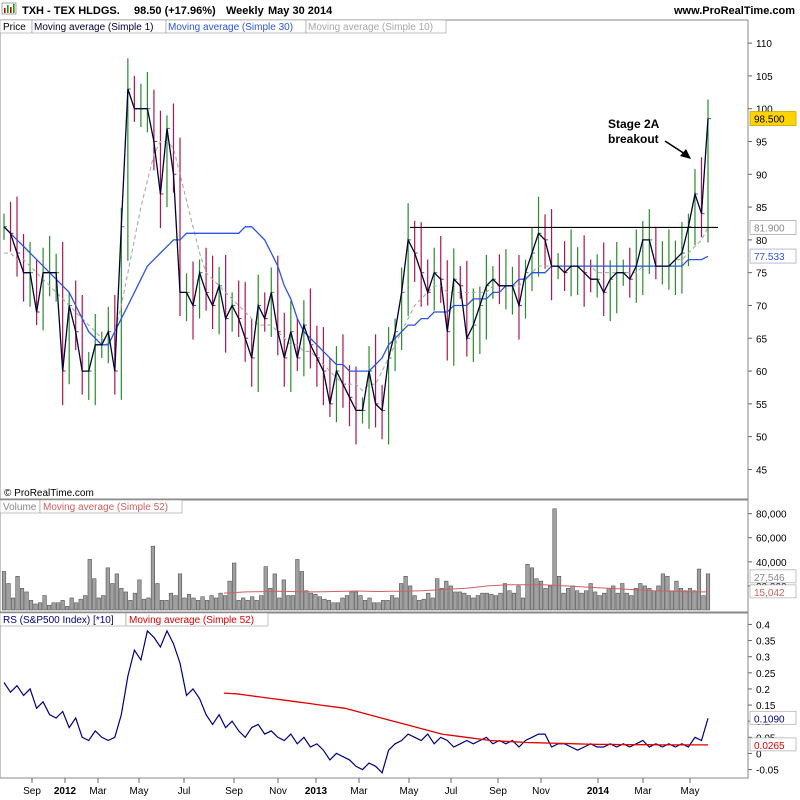 Image resolution: width=800 pixels, height=800 pixels. I want to click on rs-tick-label: 0.15, so click(766, 706).